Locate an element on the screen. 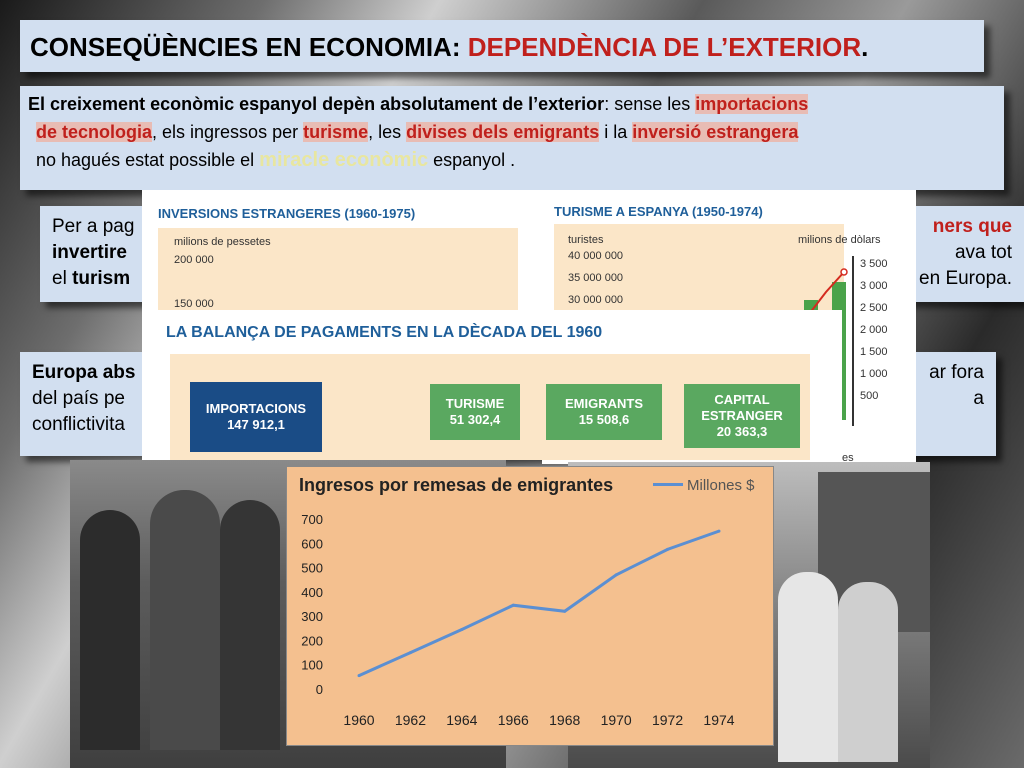  turisme-line is located at coordinates (826, 293).